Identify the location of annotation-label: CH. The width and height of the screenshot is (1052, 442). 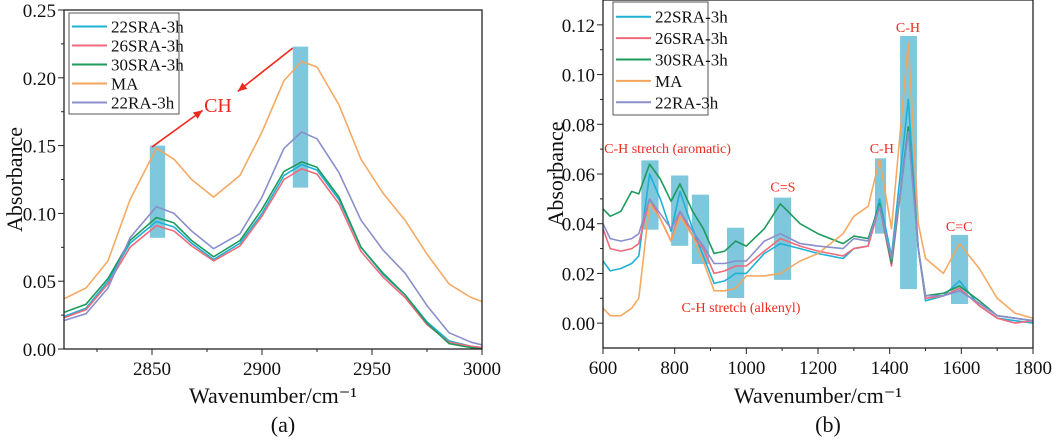
(218, 106).